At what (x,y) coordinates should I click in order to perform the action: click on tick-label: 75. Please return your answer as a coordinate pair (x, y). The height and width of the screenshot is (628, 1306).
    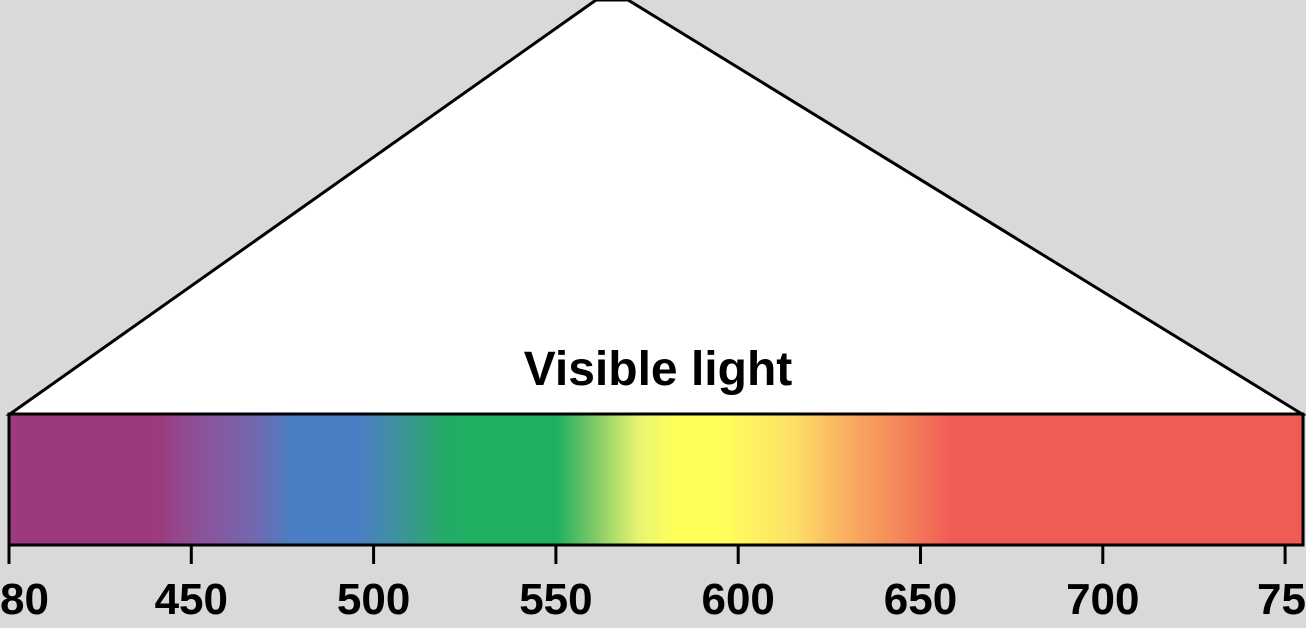
    Looking at the image, I should click on (1281, 599).